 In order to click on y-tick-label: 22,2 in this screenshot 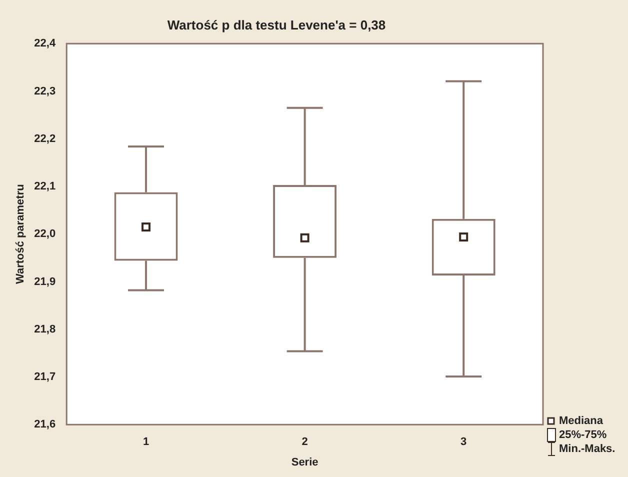, I will do `click(45, 138)`.